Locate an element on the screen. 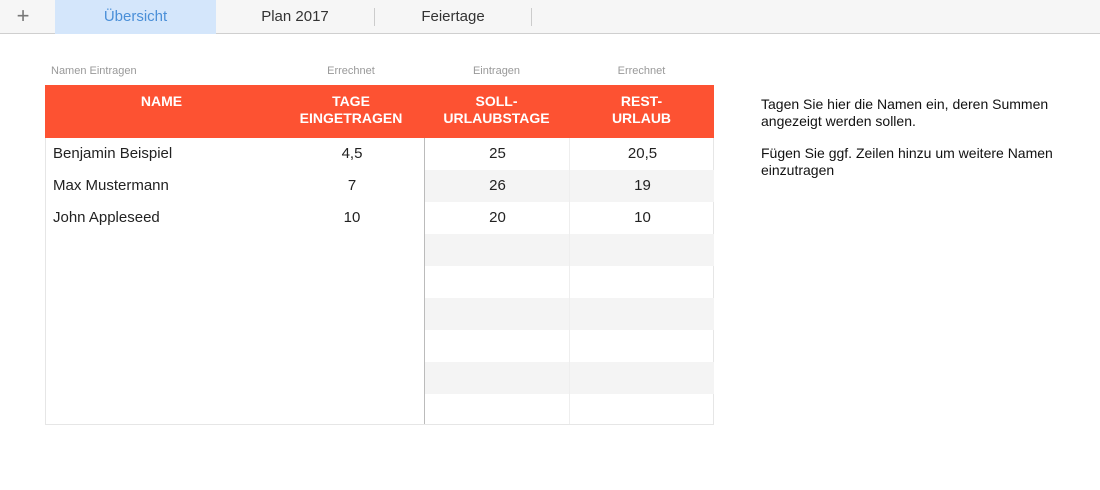 The height and width of the screenshot is (490, 1100). cell-rest: 20,5 is located at coordinates (642, 153).